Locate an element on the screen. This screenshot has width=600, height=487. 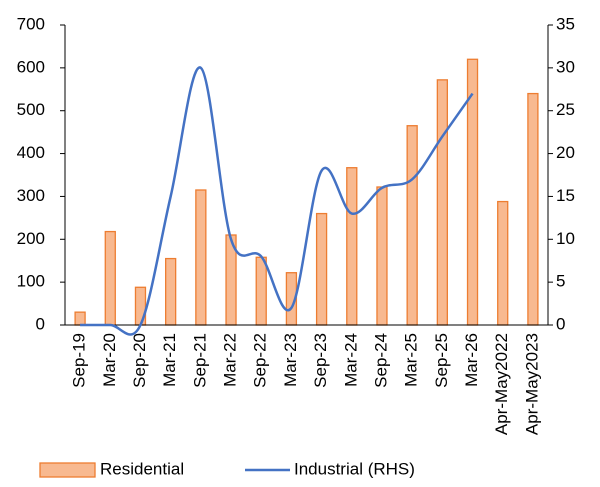
x-tick-label: Mar-26 is located at coordinates (471, 360).